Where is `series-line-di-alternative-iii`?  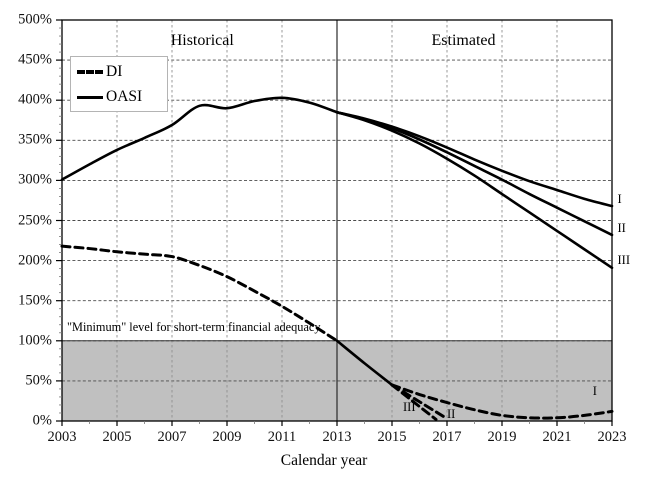 series-line-di-alternative-iii is located at coordinates (414, 402).